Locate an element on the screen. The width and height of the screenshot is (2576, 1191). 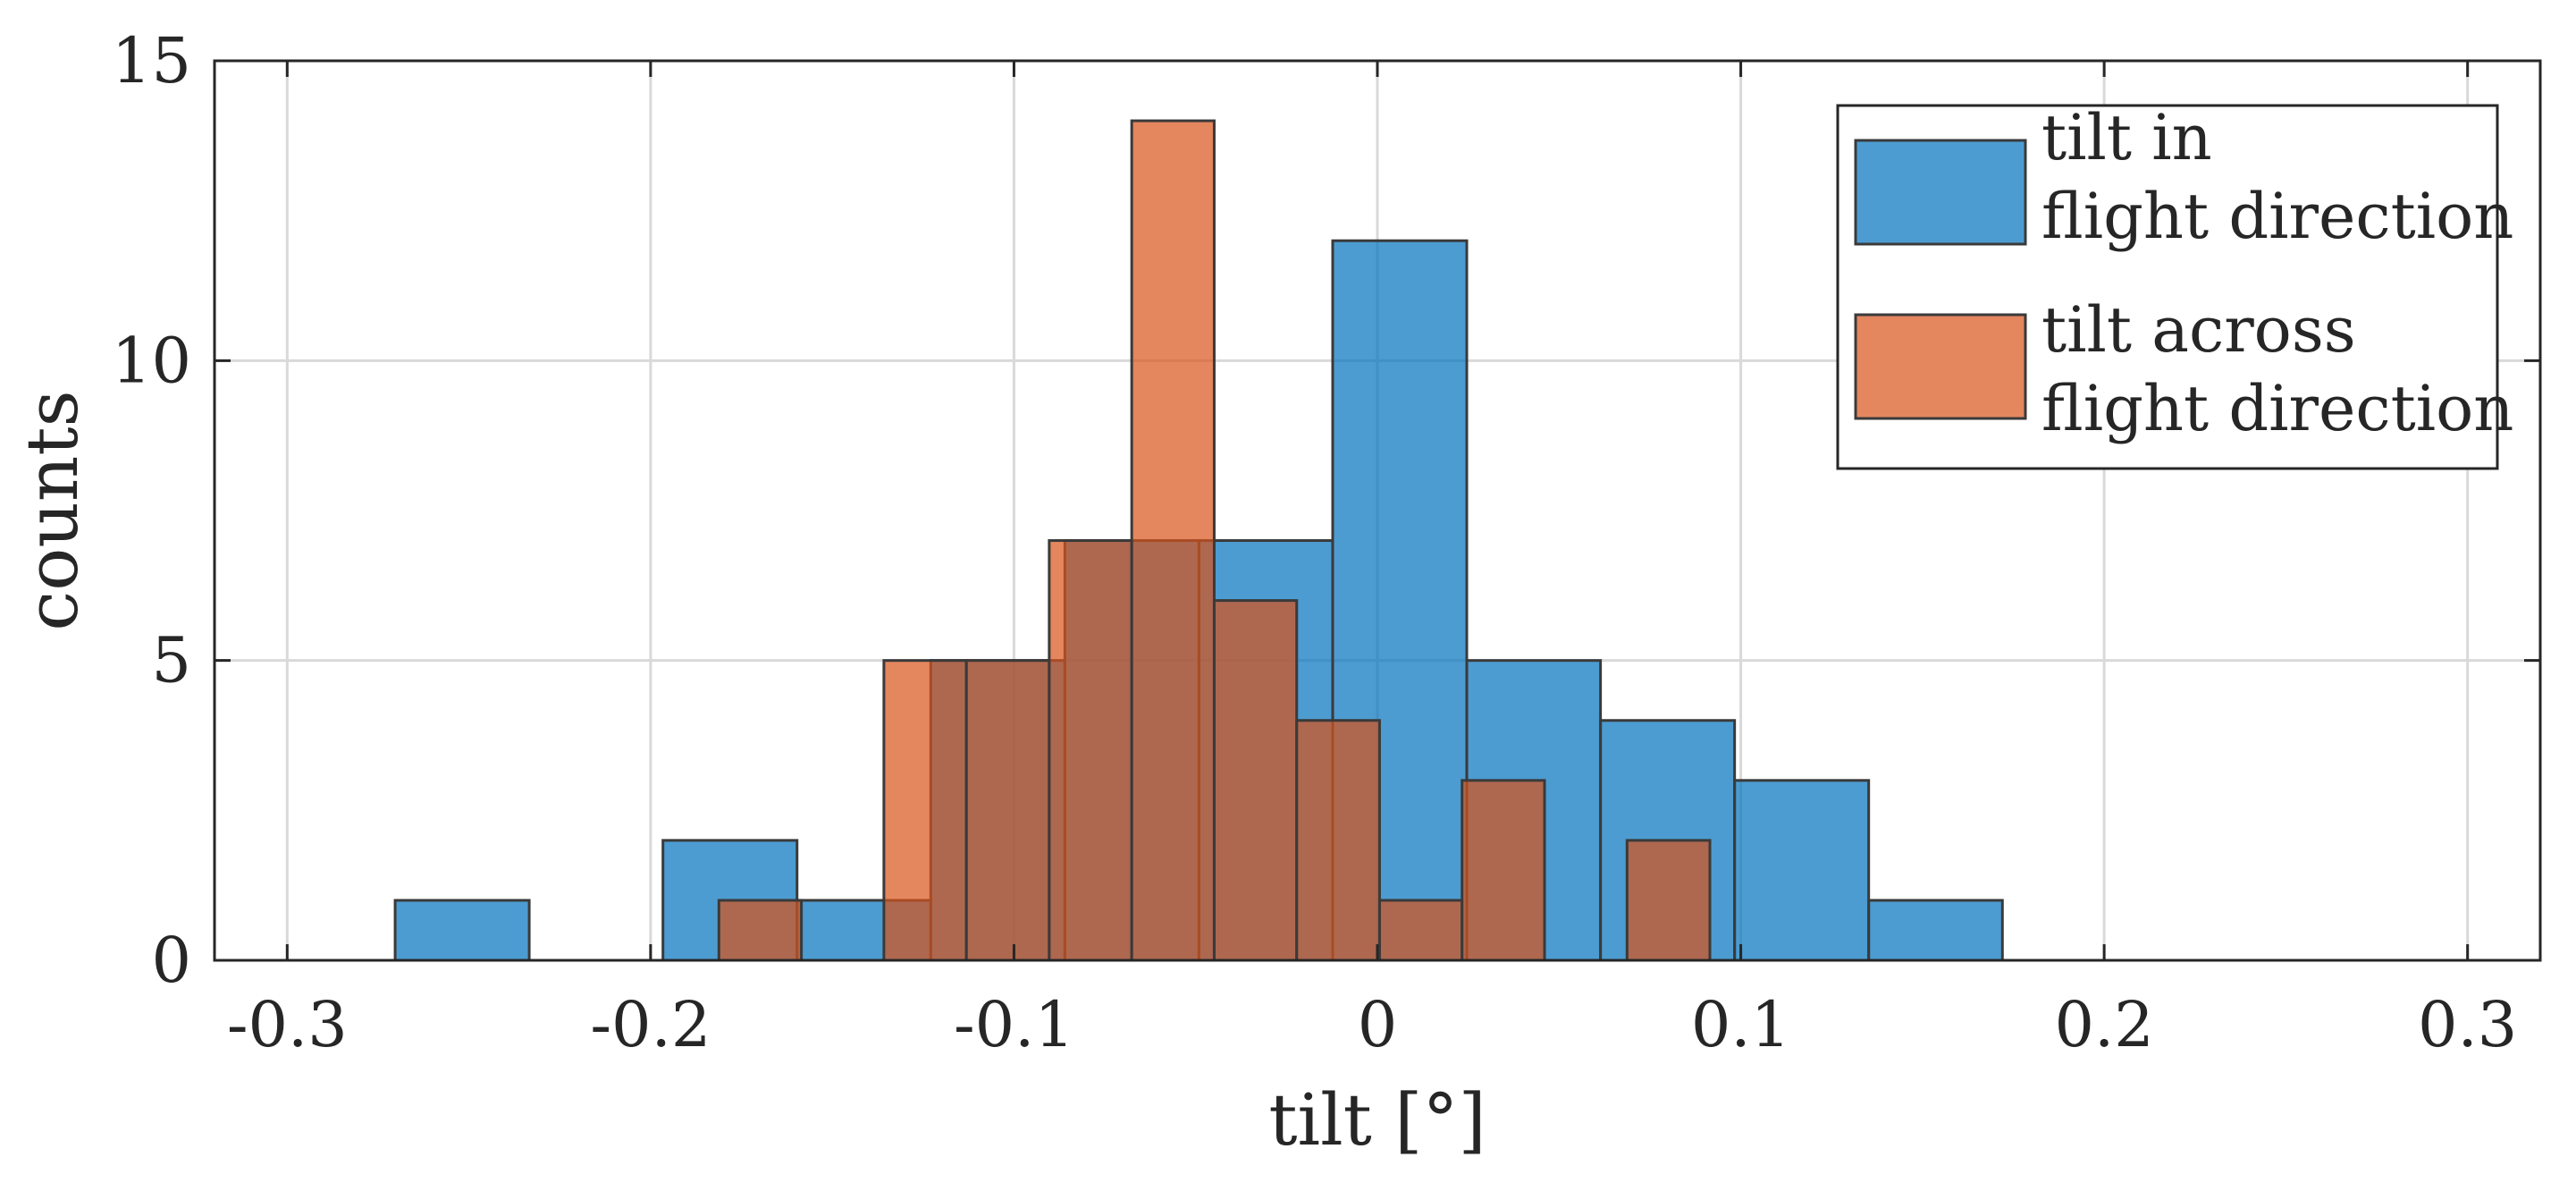
legend-label-tilt-across-flight-direction: tilt across flight direction is located at coordinates (2277, 369).